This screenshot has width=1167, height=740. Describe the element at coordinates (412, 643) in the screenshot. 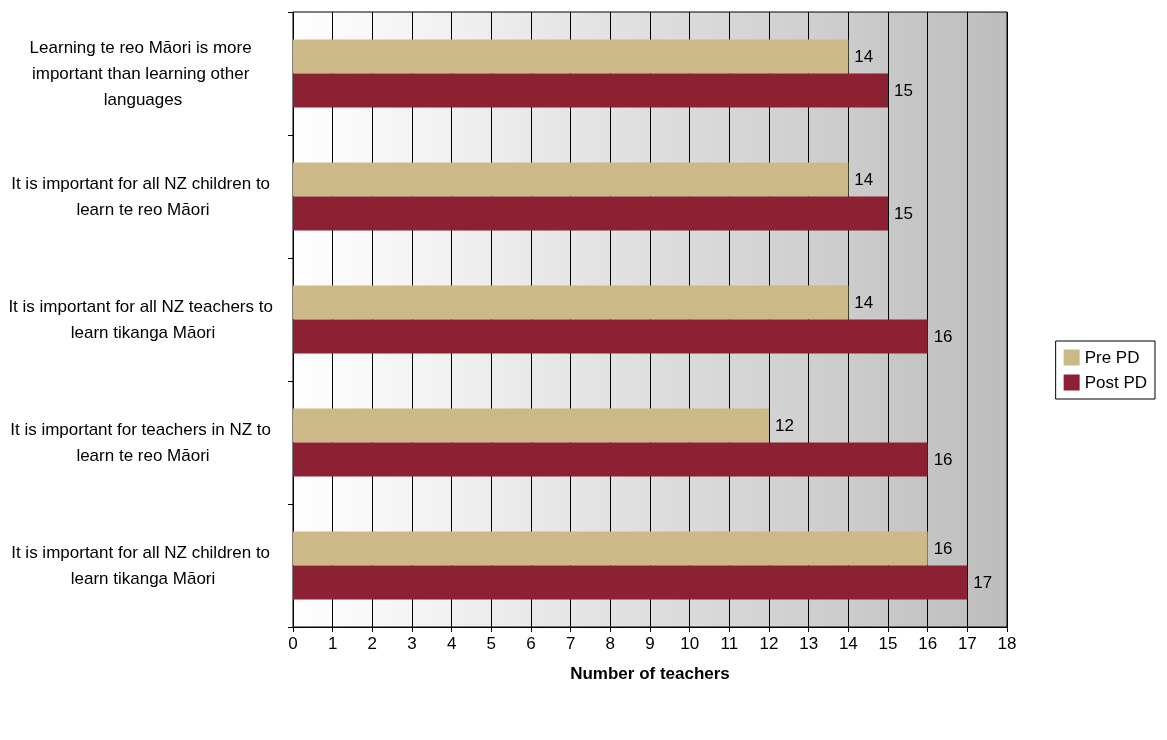

I see `x-tick-label: 3` at that location.